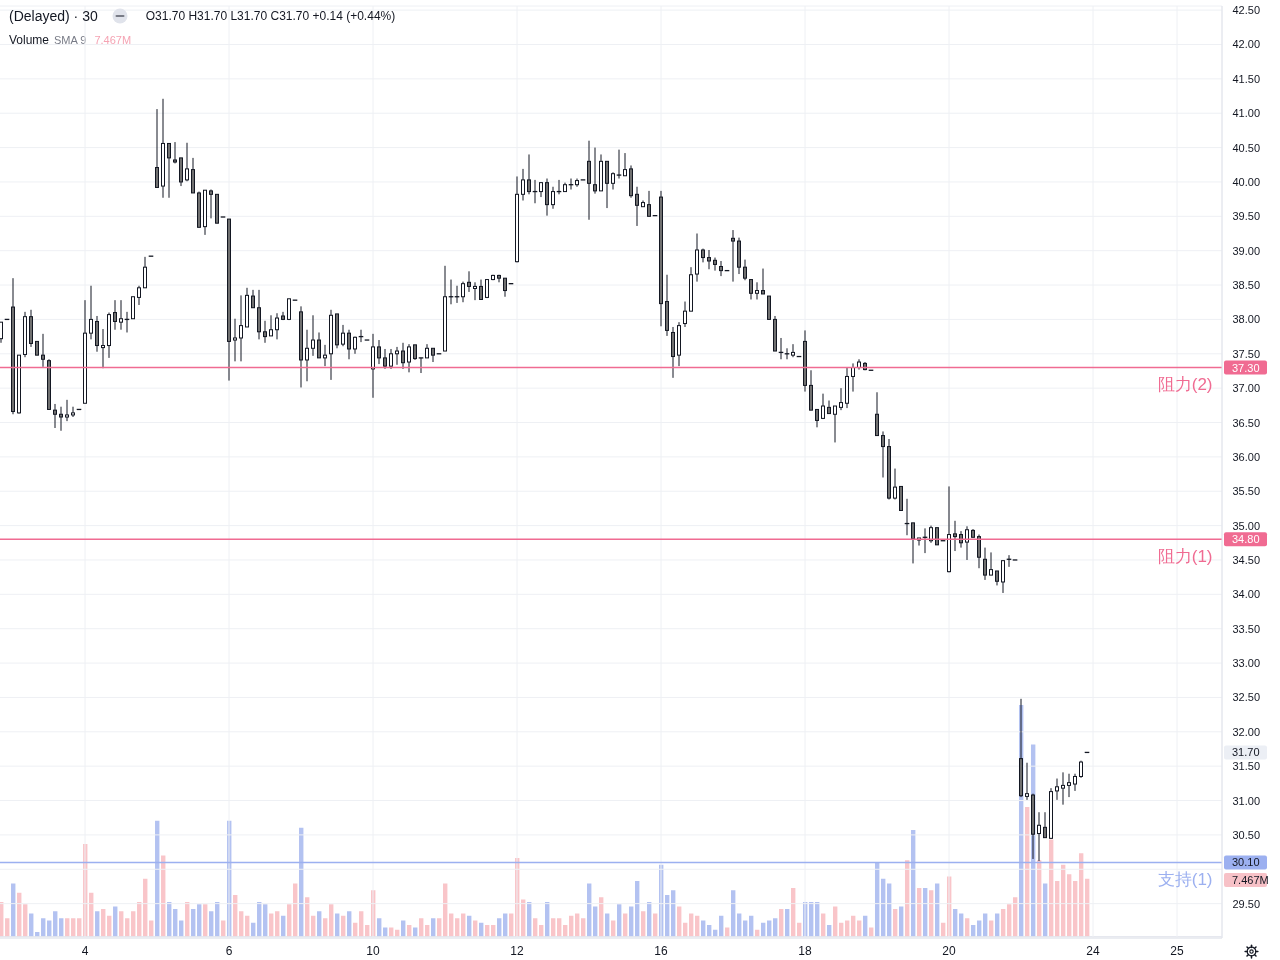 The width and height of the screenshot is (1280, 960). Describe the element at coordinates (1246, 456) in the screenshot. I see `y-tick-label: 36.00` at that location.